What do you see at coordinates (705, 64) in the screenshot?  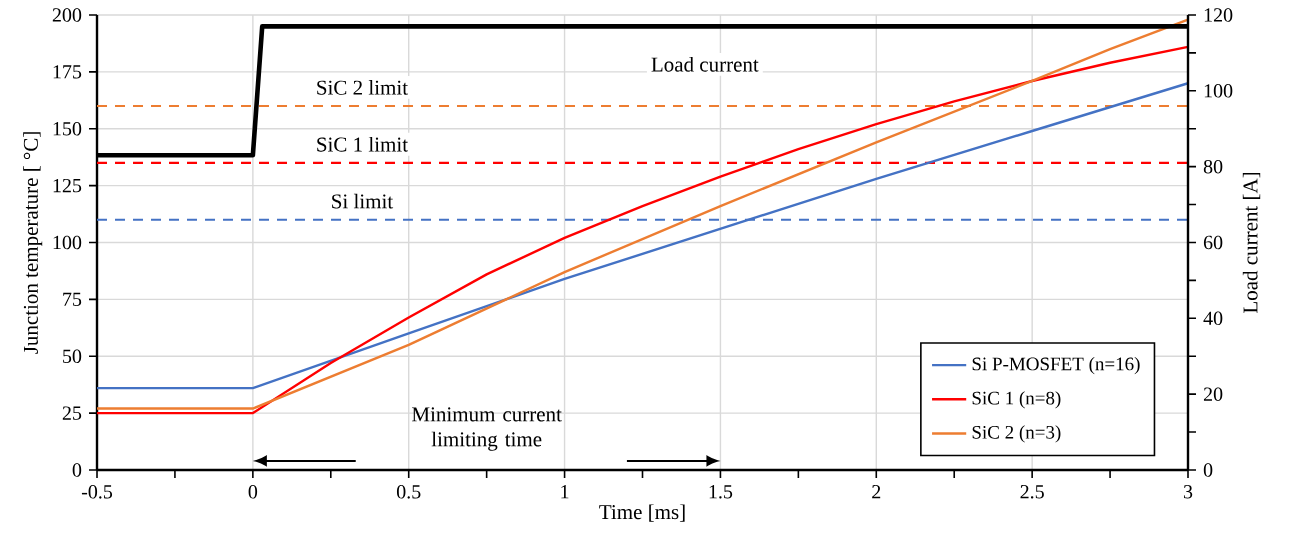 I see `series-label: Load current` at bounding box center [705, 64].